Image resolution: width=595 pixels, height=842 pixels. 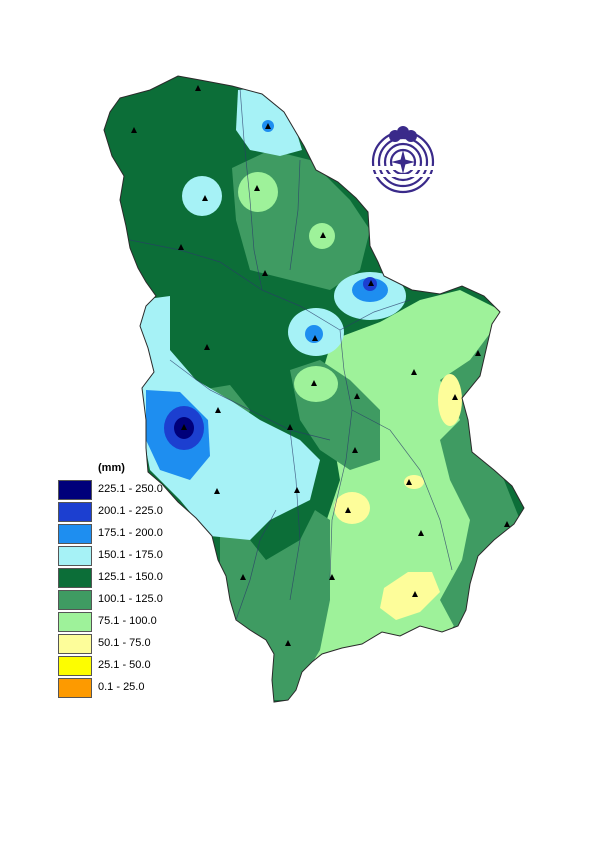 I want to click on region-50-75-east, so click(x=450, y=400).